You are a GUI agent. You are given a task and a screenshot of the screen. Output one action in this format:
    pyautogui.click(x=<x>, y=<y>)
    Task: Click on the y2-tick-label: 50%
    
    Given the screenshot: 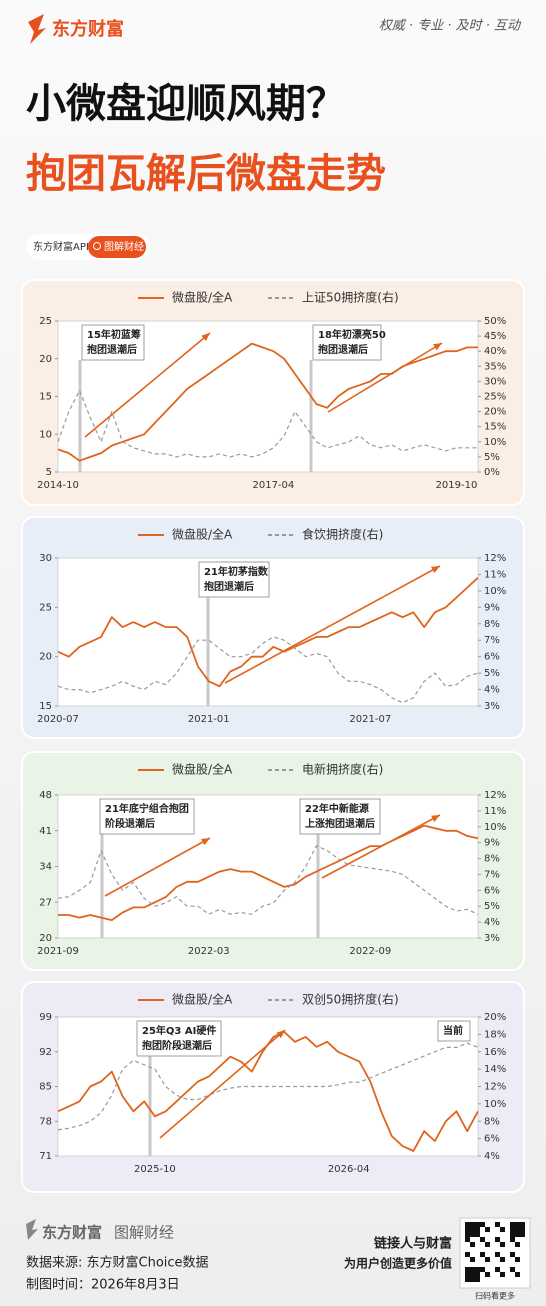 What is the action you would take?
    pyautogui.click(x=495, y=321)
    